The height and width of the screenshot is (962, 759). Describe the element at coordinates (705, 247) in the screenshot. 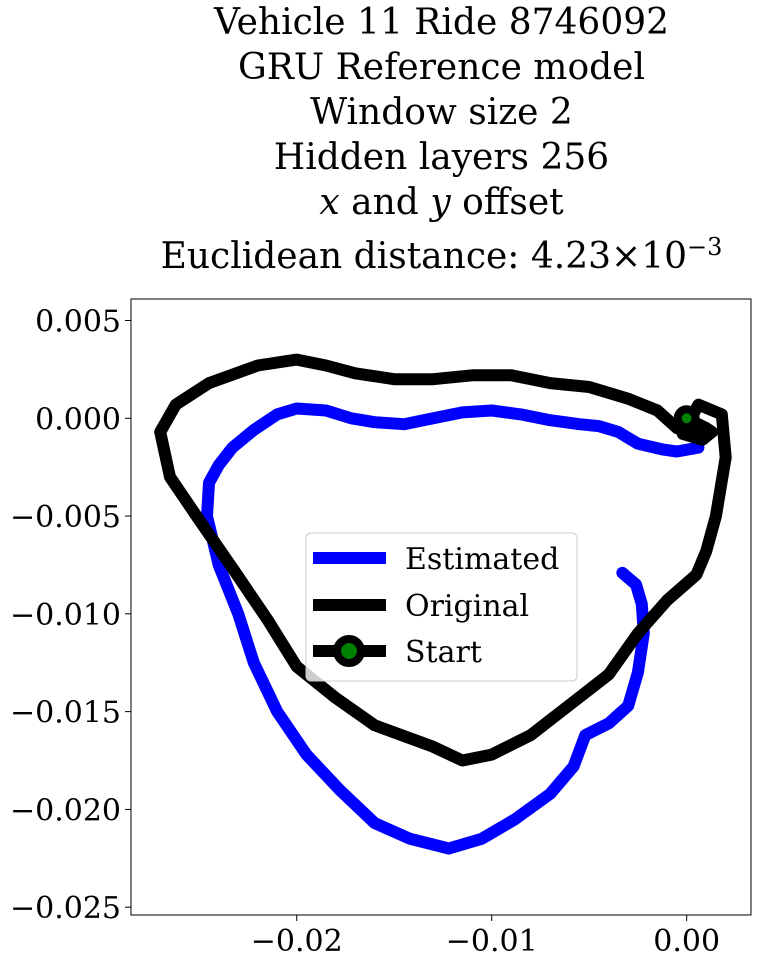

I see `title-exponent: −3` at that location.